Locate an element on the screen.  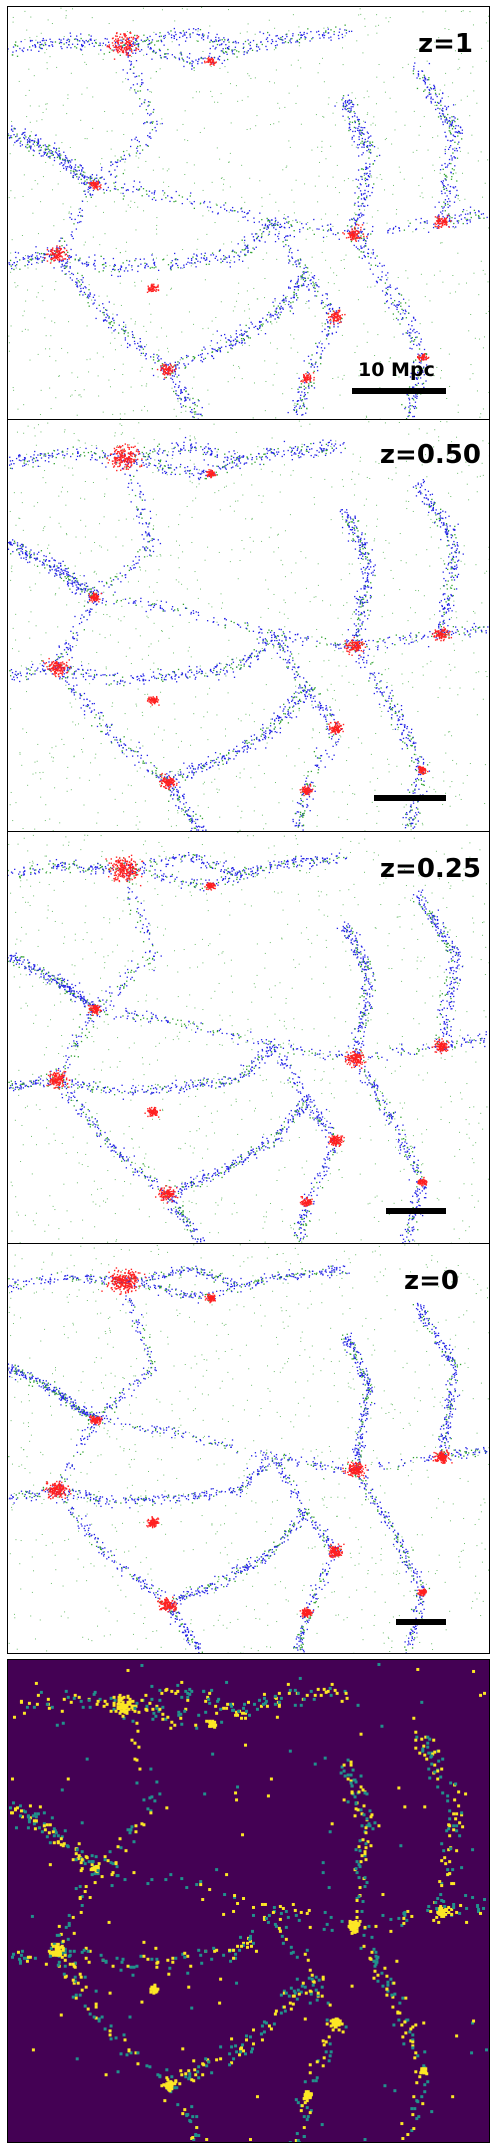
redshift-label: z=1 is located at coordinates (445, 44).